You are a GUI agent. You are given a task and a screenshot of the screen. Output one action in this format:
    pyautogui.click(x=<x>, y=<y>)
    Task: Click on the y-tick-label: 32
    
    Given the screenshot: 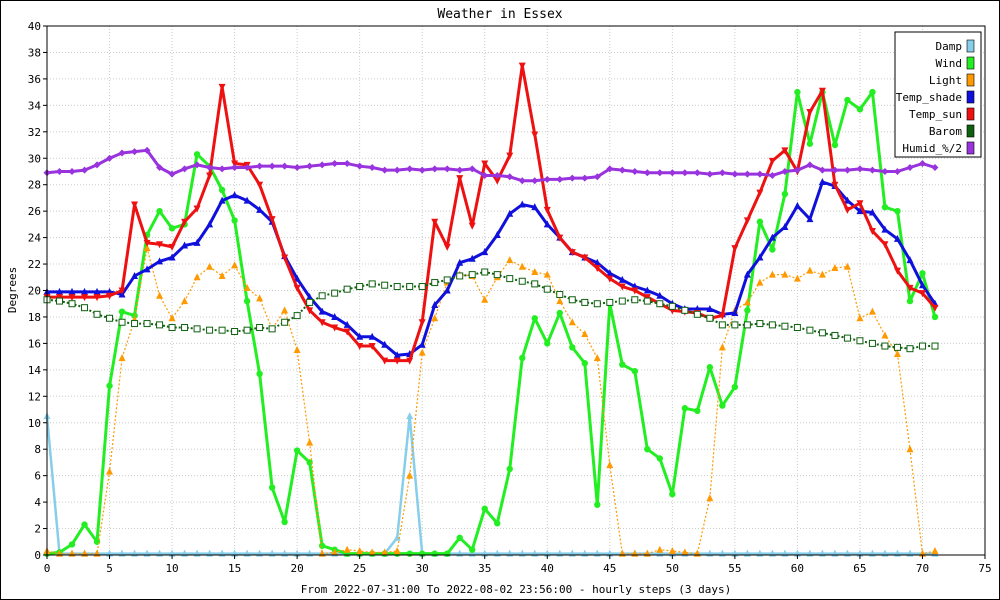 What is the action you would take?
    pyautogui.click(x=34, y=132)
    